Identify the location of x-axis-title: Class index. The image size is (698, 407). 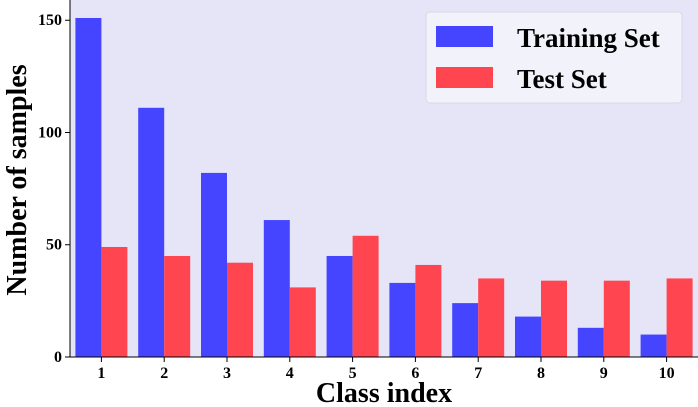
(384, 392).